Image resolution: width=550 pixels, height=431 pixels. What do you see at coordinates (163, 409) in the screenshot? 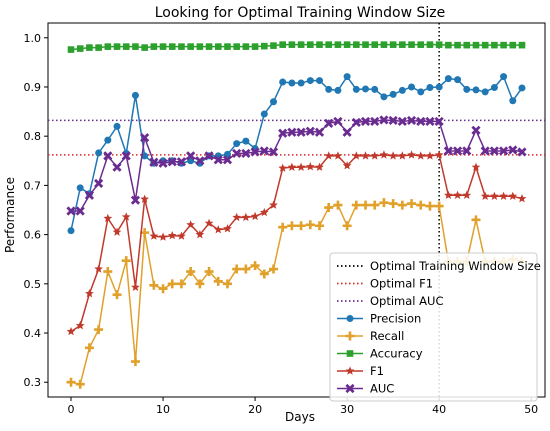
I see `x-tick-label: 10` at bounding box center [163, 409].